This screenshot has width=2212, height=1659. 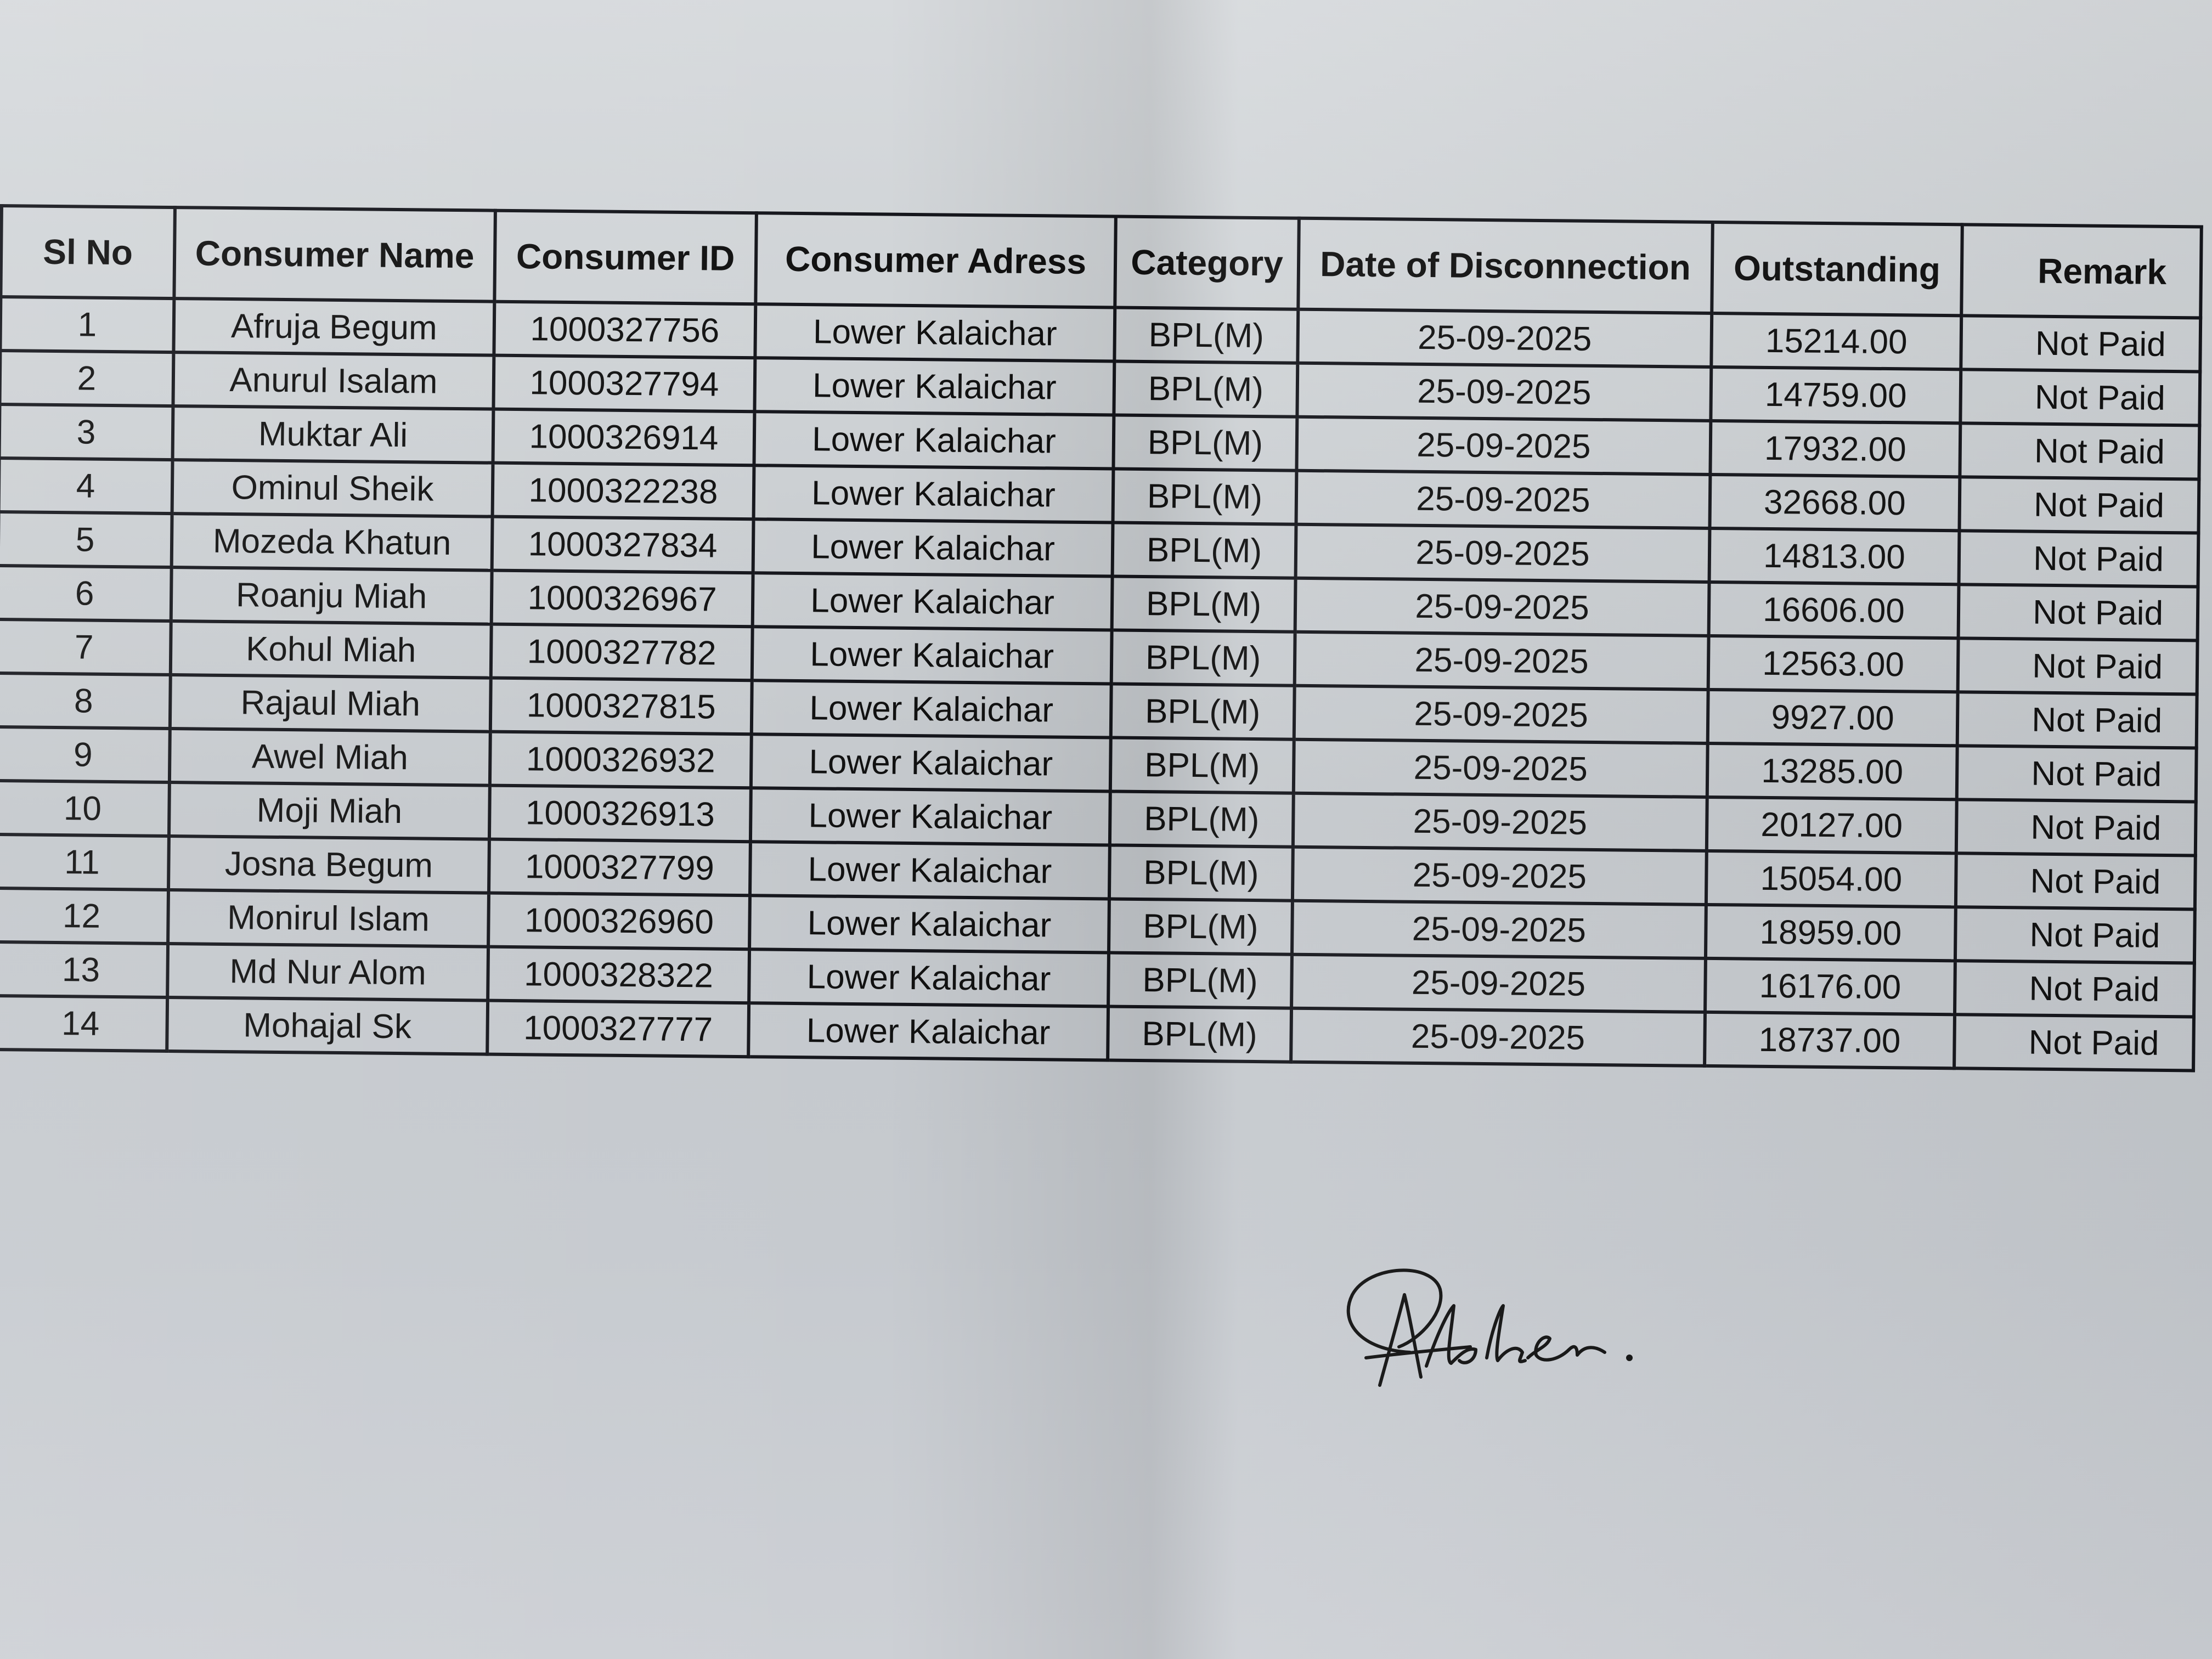 I want to click on cell-consumer-name: Ominul Sheik, so click(x=332, y=489).